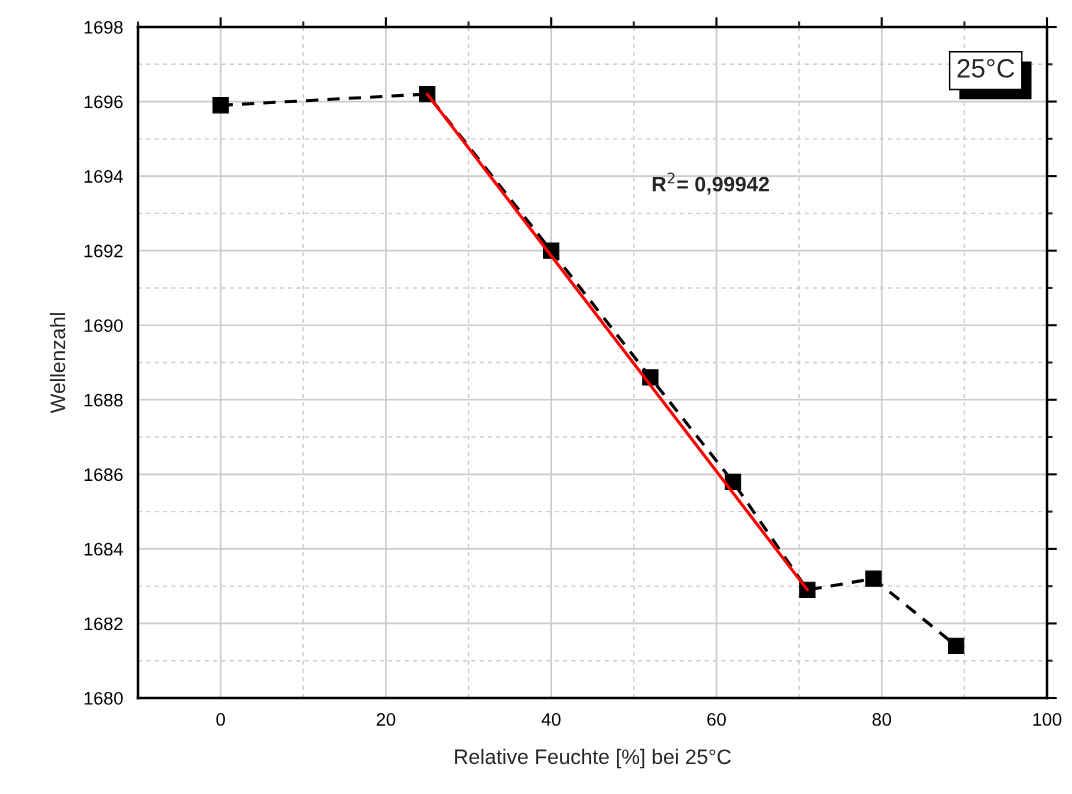 The width and height of the screenshot is (1072, 794). What do you see at coordinates (103, 624) in the screenshot?
I see `y-tick-label: 1682` at bounding box center [103, 624].